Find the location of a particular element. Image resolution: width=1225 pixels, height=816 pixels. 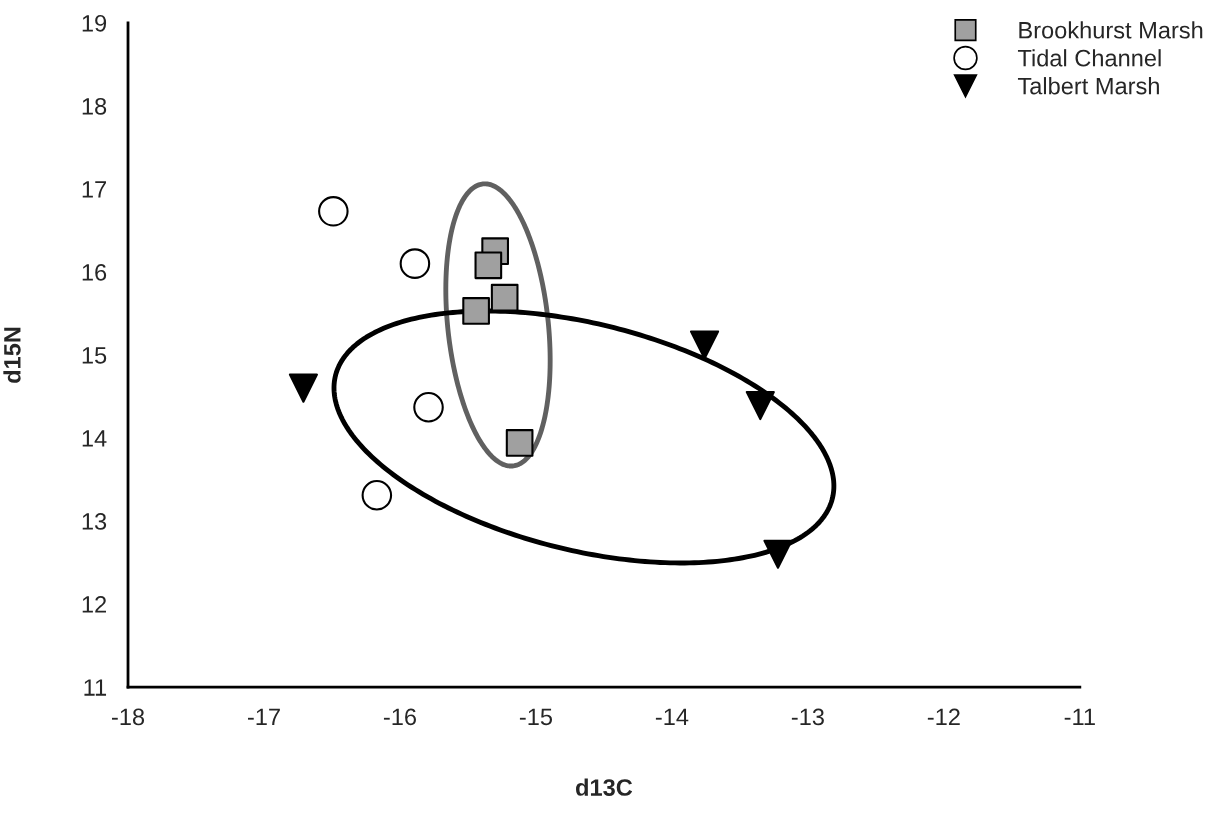

y-tick-label: 16 is located at coordinates (94, 272).